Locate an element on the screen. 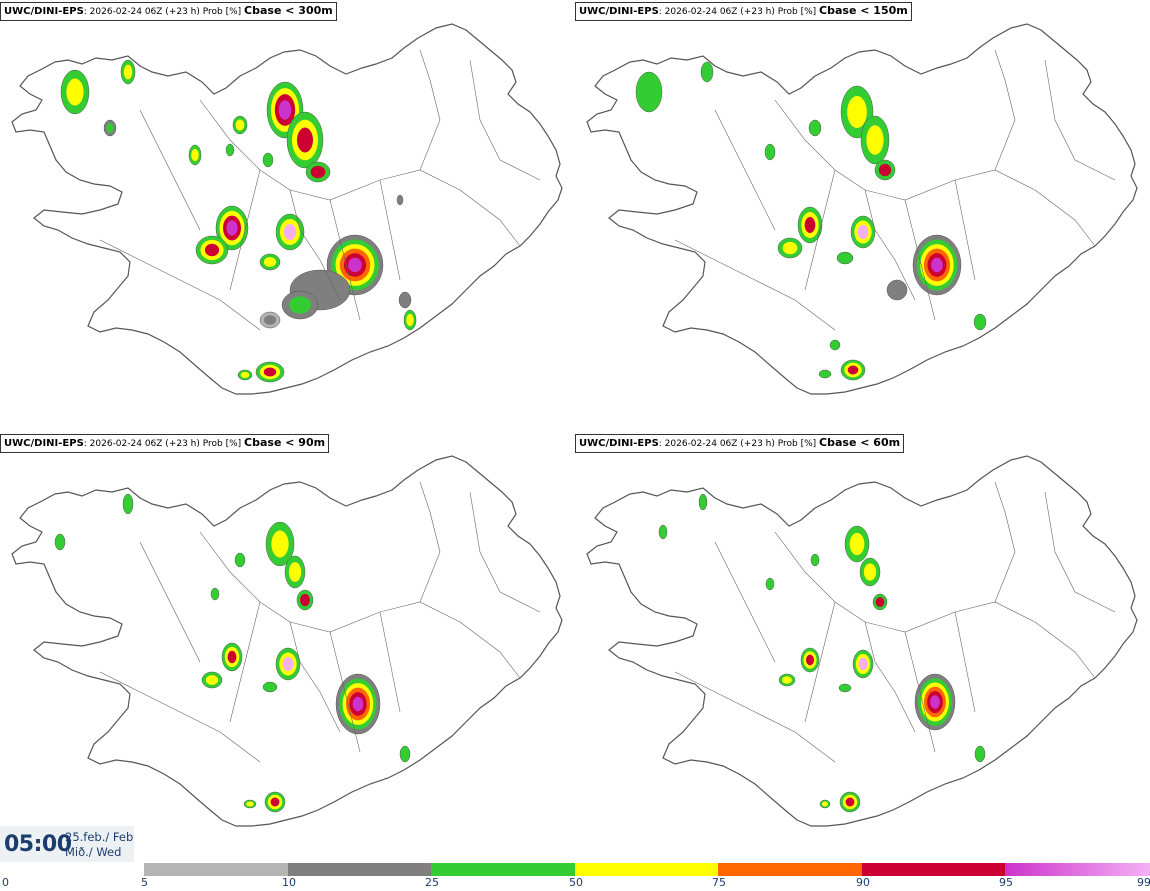  field-name: Cbase < 300m is located at coordinates (288, 10).